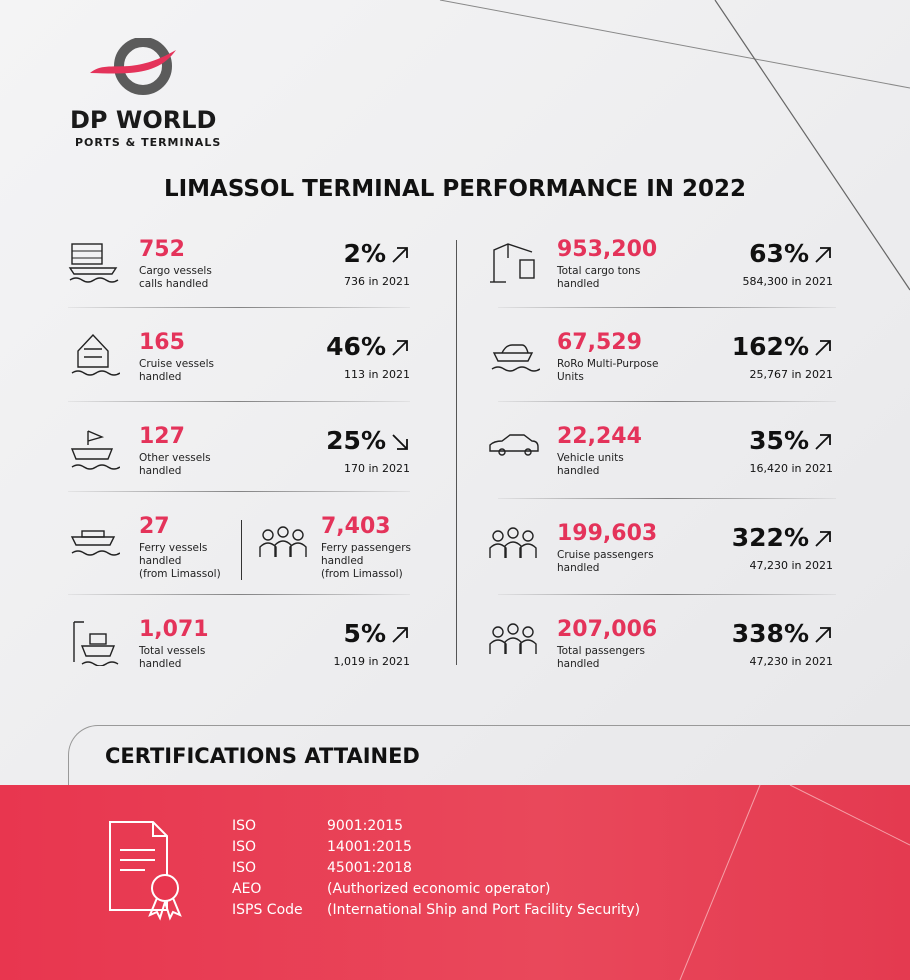 This screenshot has height=980, width=910. What do you see at coordinates (241, 550) in the screenshot?
I see `pair-divider` at bounding box center [241, 550].